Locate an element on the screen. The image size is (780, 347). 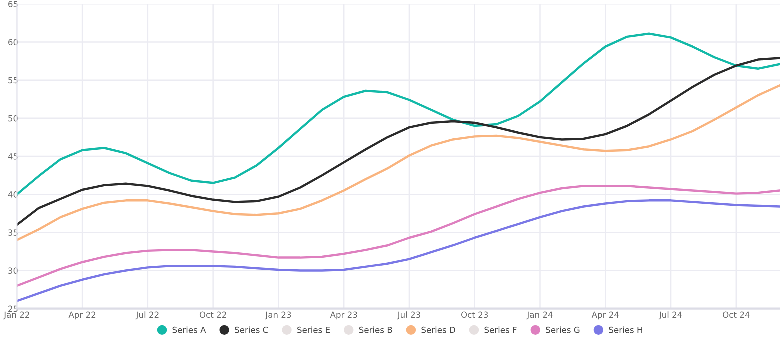
legend-label: Series D is located at coordinates (439, 330).